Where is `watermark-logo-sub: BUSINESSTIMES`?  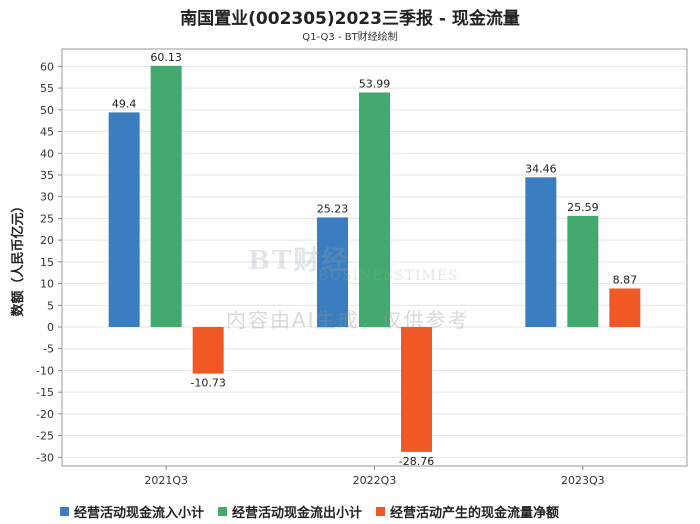 watermark-logo-sub: BUSINESSTIMES is located at coordinates (388, 276).